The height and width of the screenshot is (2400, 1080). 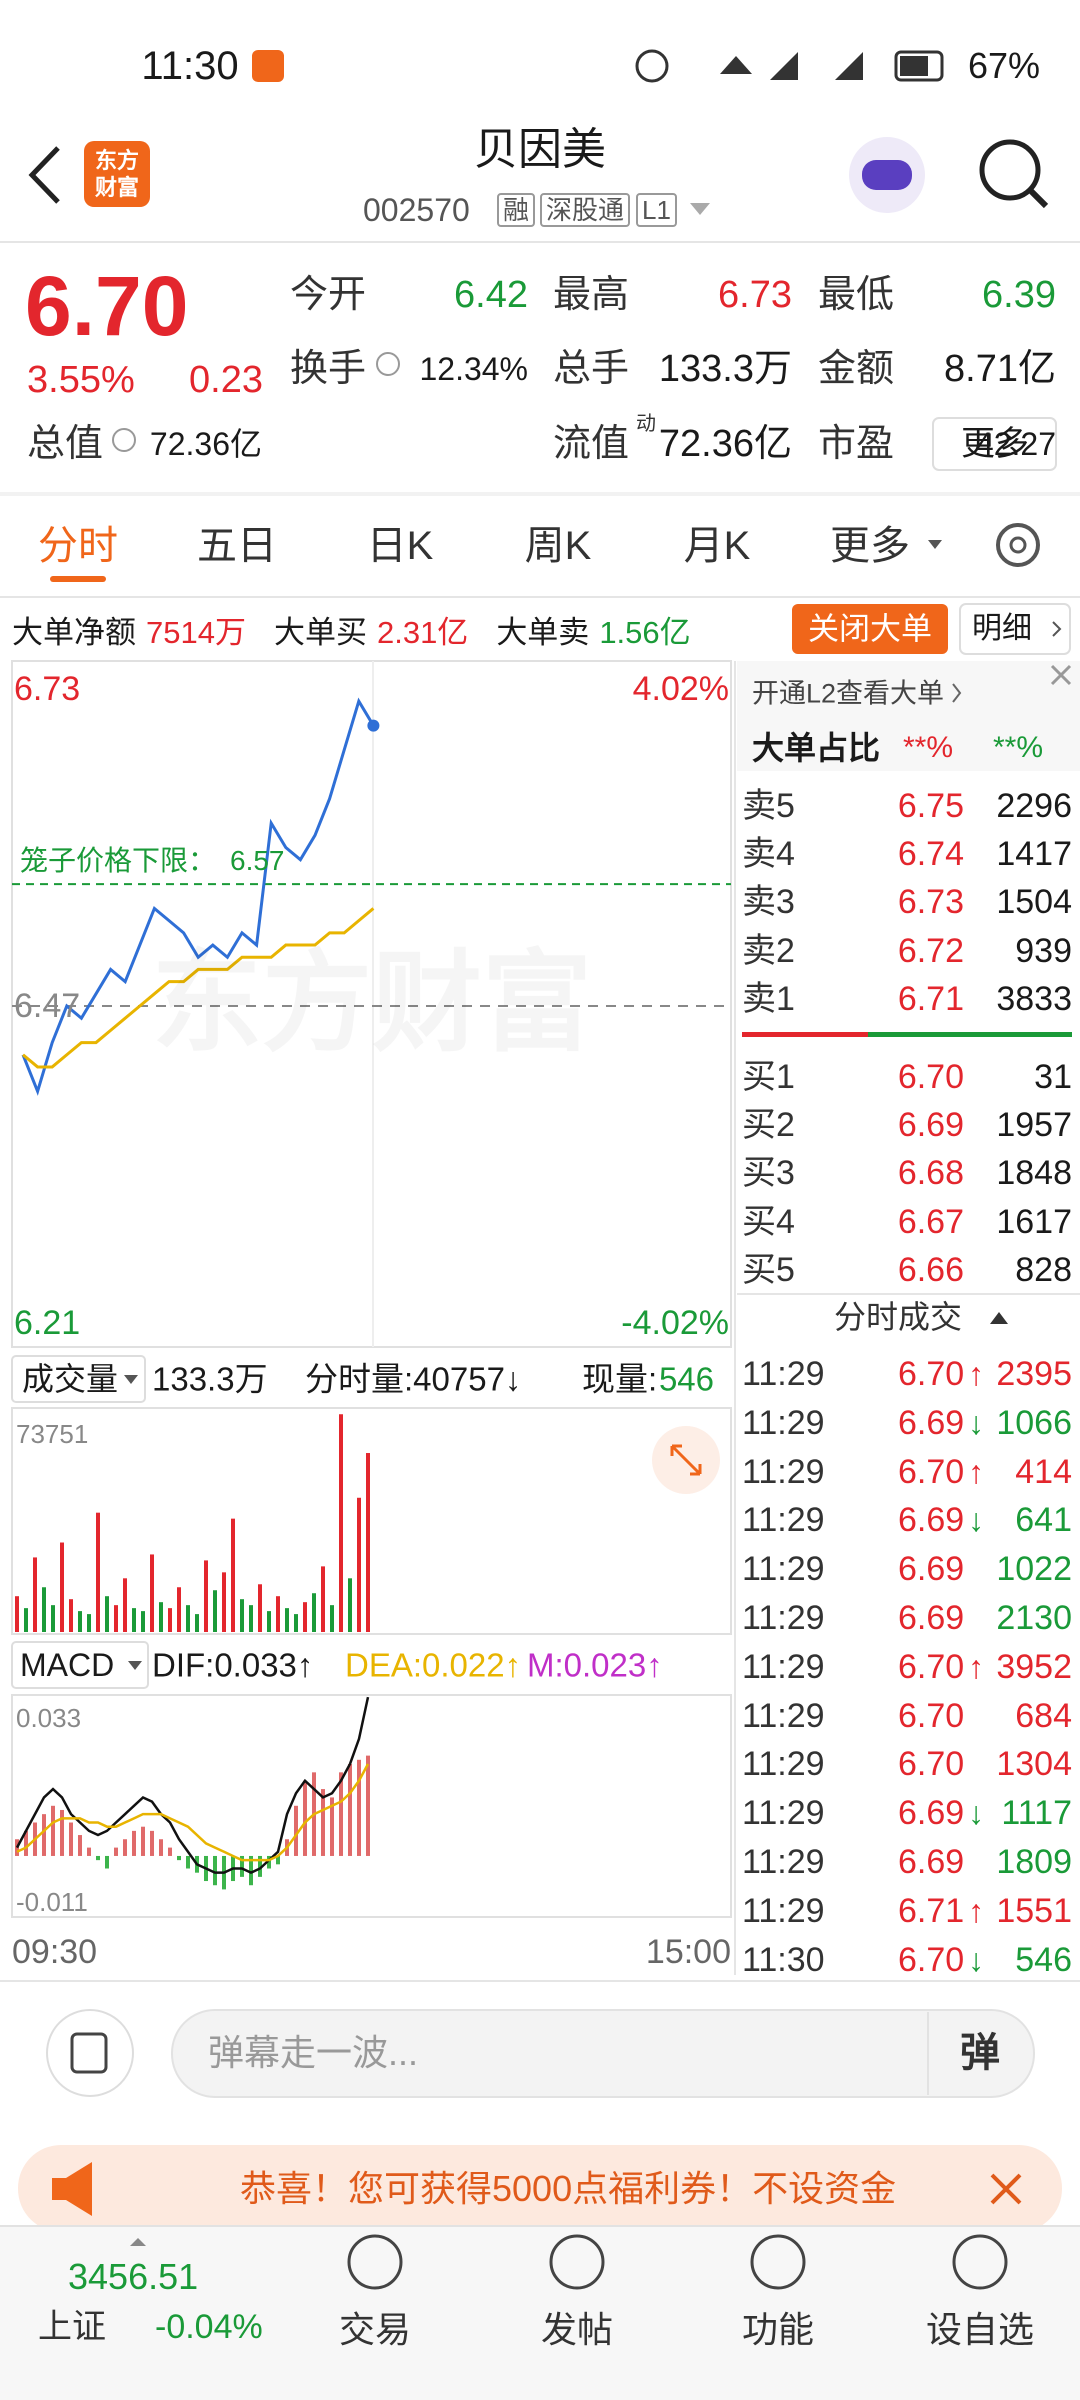 I want to click on level-volume: 1848, so click(x=1034, y=1173).